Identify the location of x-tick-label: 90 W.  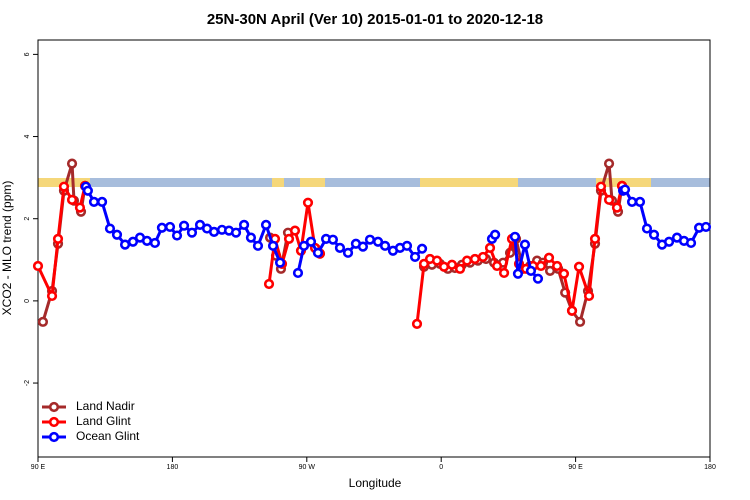
(307, 467).